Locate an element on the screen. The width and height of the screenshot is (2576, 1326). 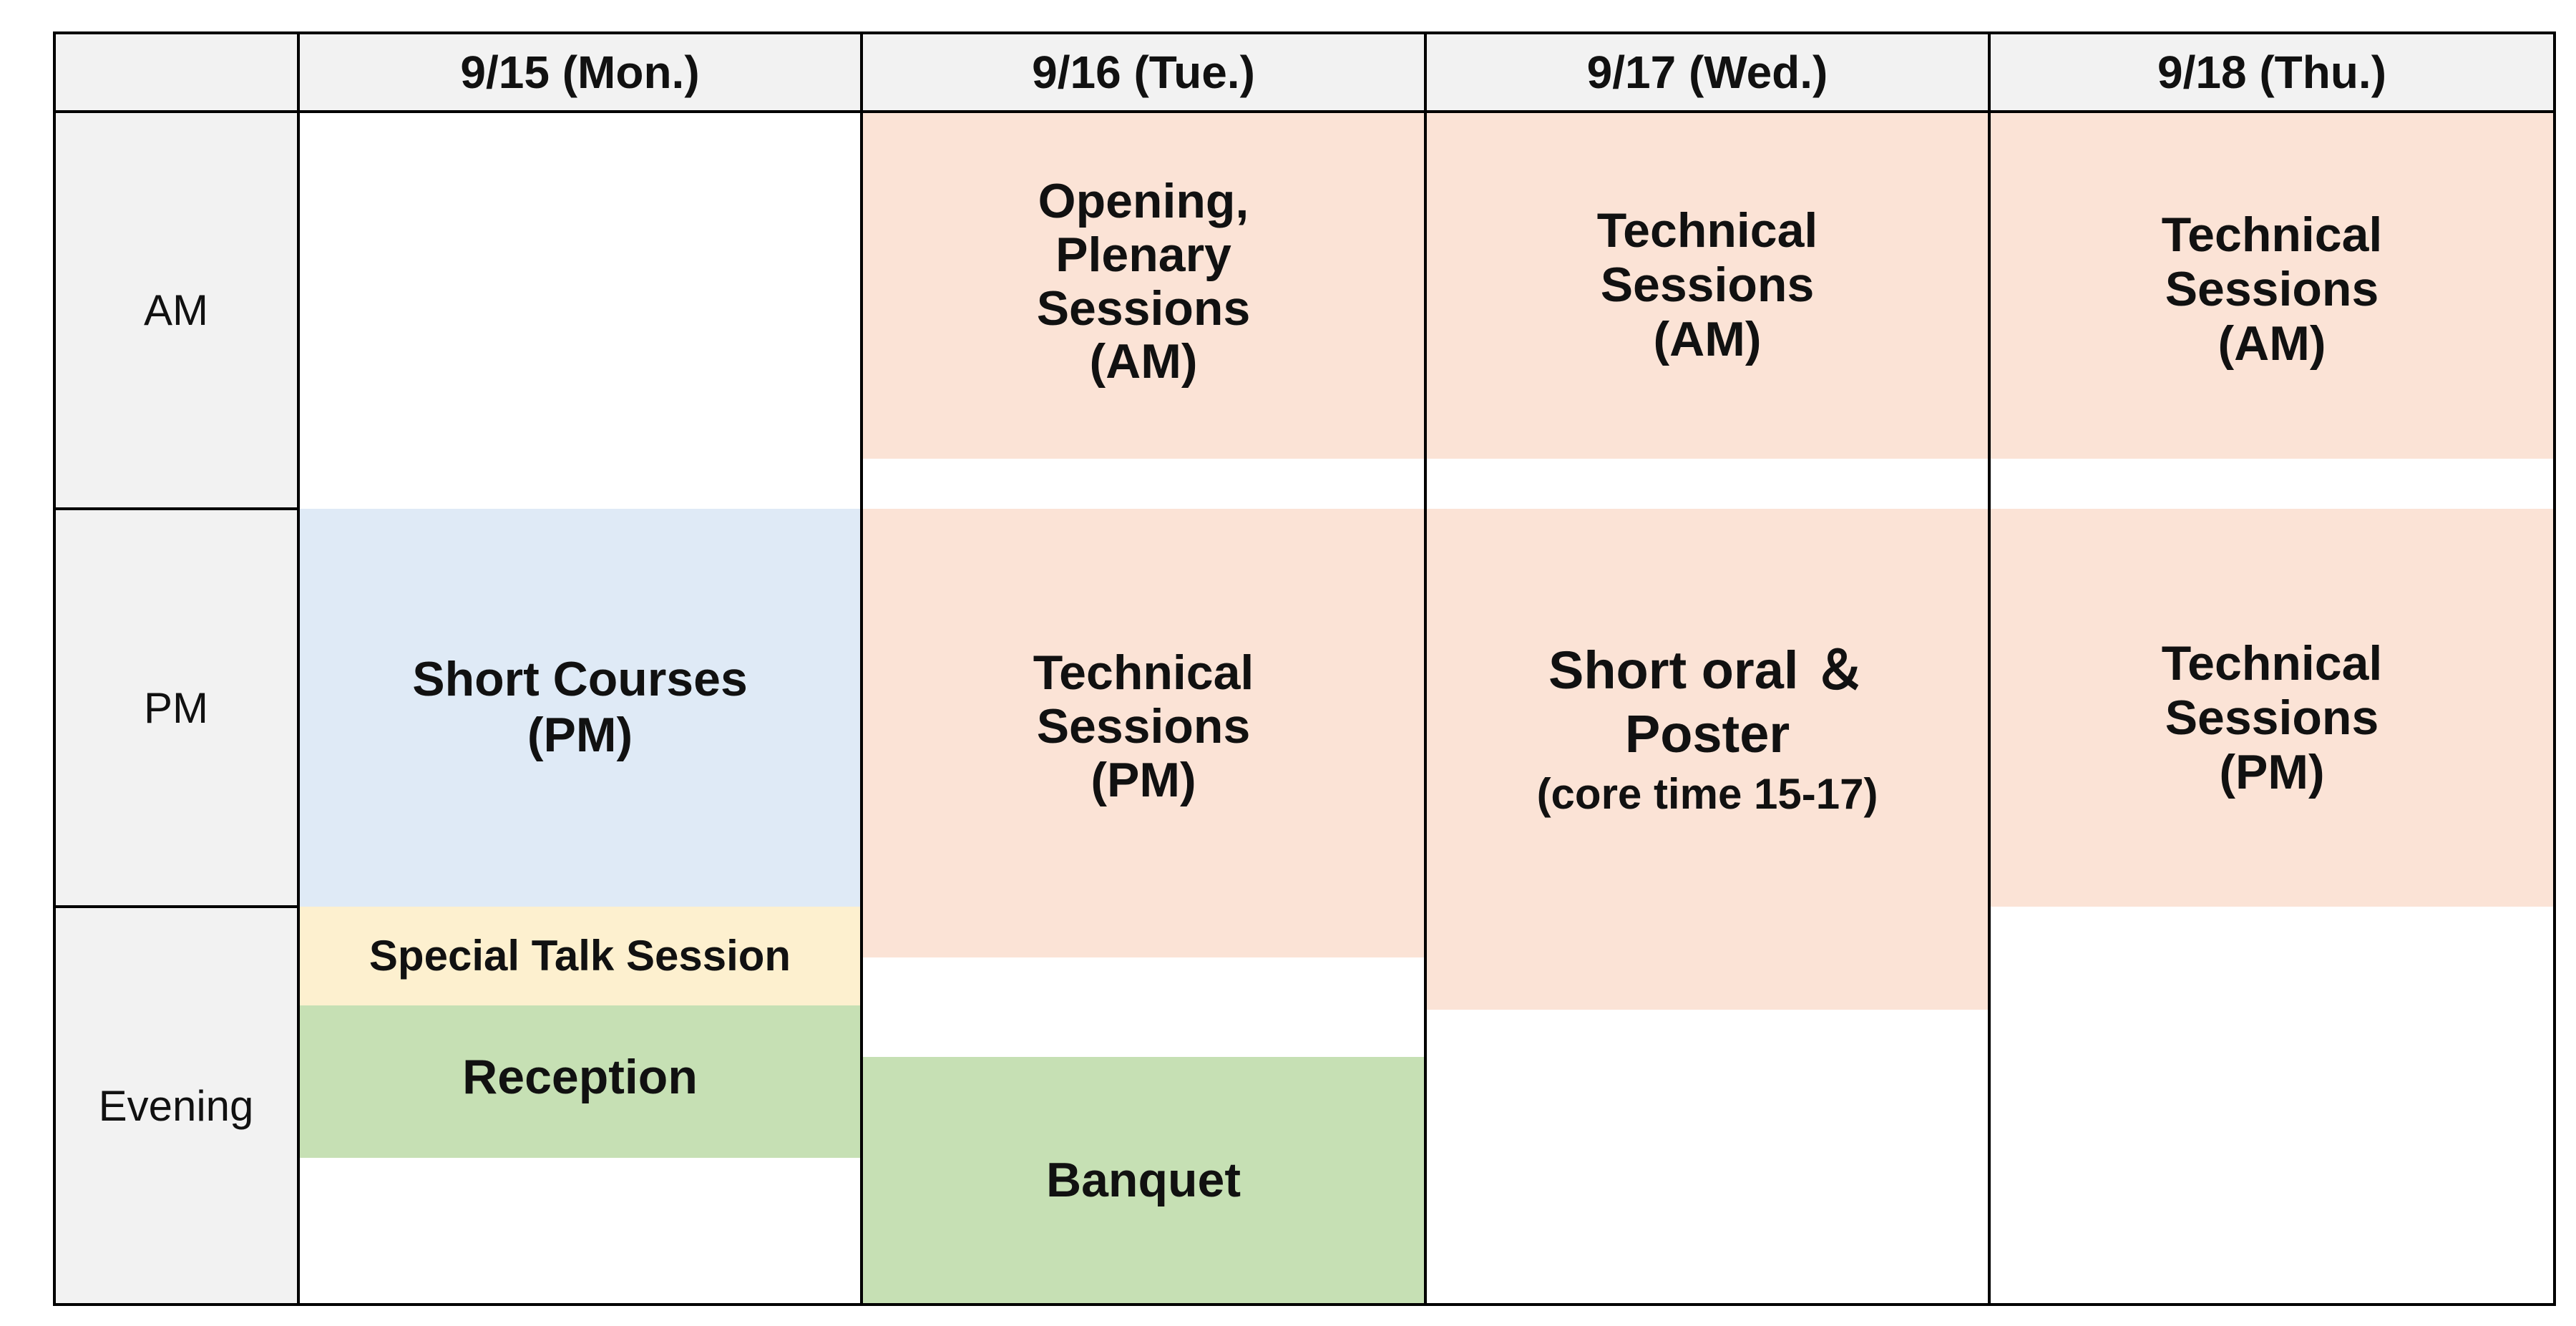
event-opening-plenary: Opening, Plenary Sessions (AM) is located at coordinates (1143, 285).